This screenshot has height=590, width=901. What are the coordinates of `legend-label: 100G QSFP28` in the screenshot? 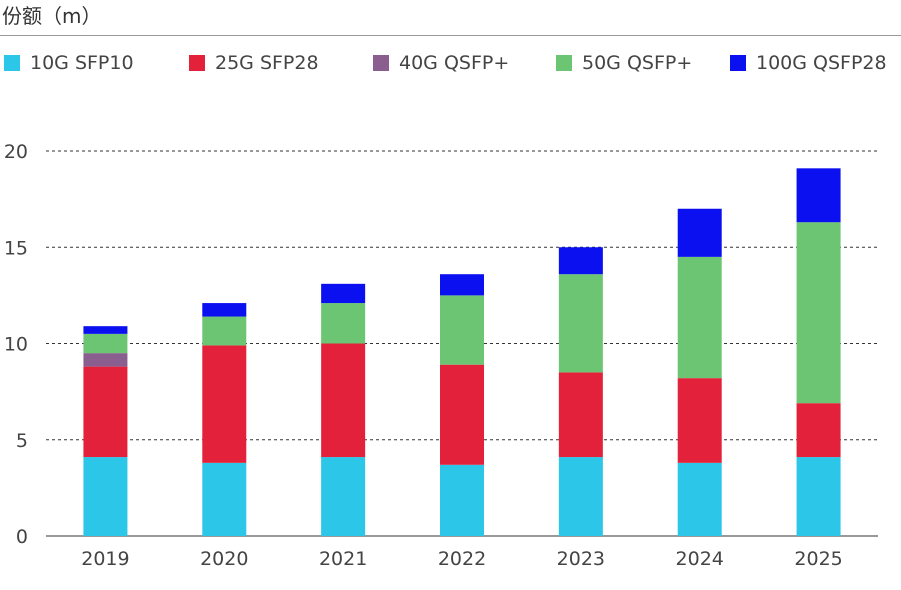 It's located at (821, 63).